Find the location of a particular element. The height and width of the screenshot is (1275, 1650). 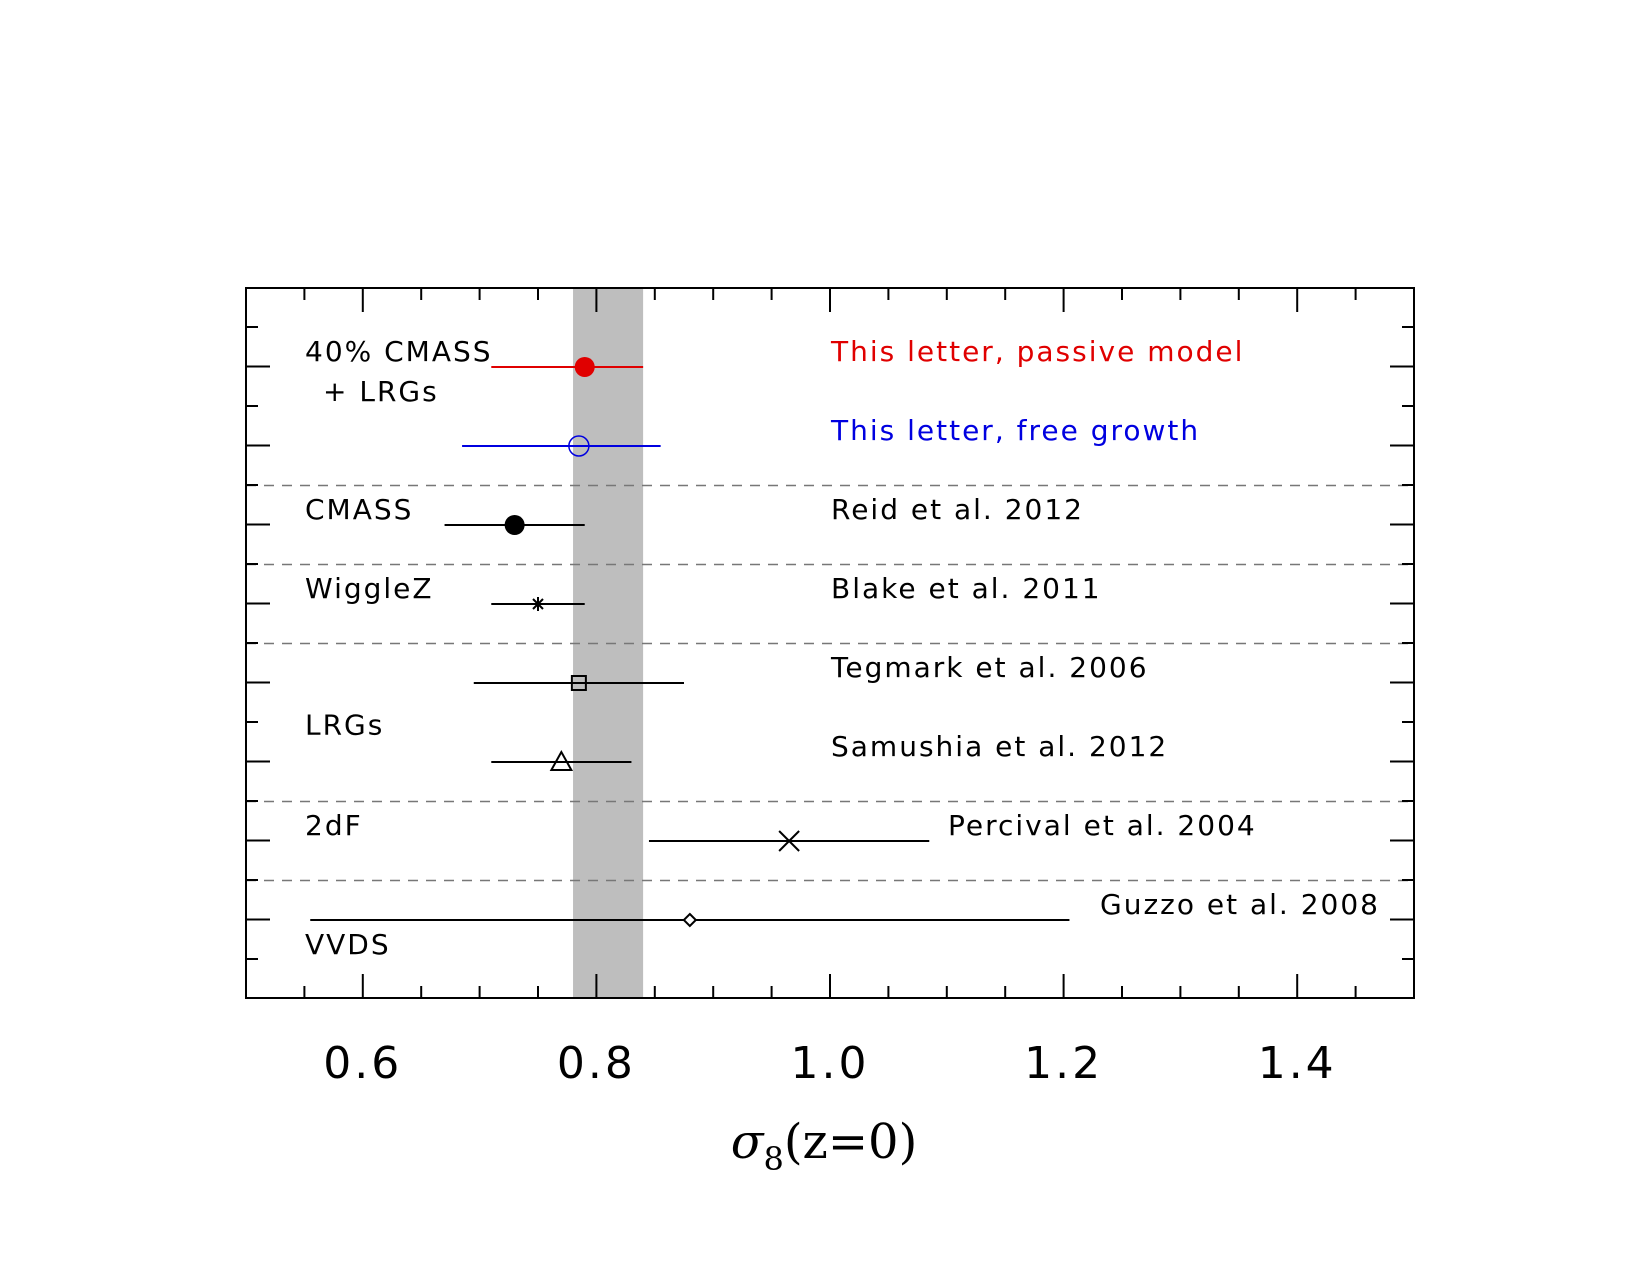

group-label-4: LRGs is located at coordinates (344, 725).